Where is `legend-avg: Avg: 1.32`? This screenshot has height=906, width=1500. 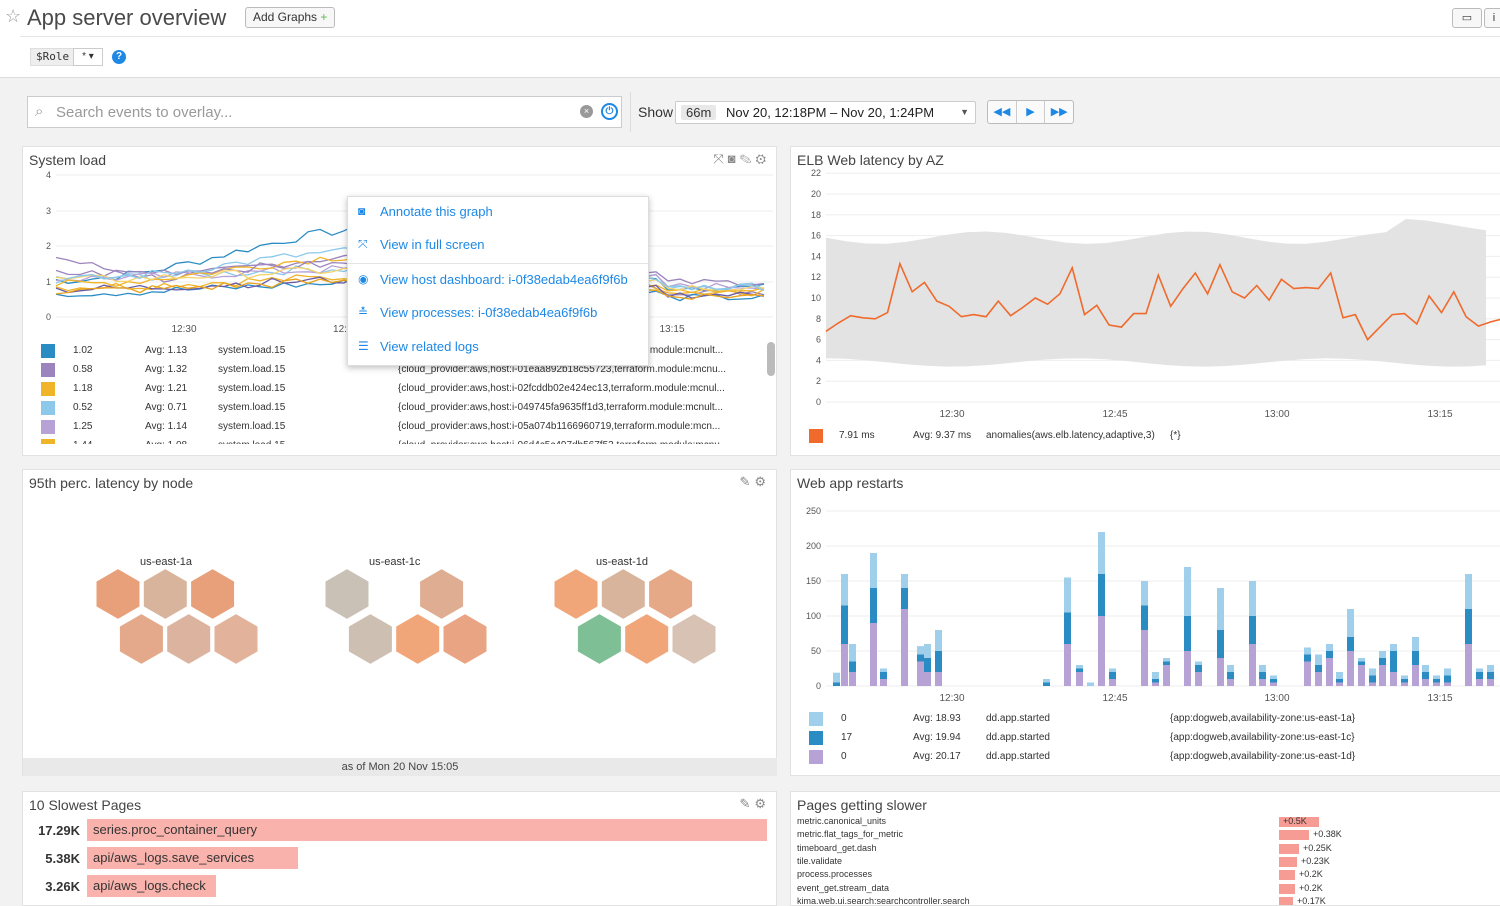
legend-avg: Avg: 1.32 is located at coordinates (166, 369).